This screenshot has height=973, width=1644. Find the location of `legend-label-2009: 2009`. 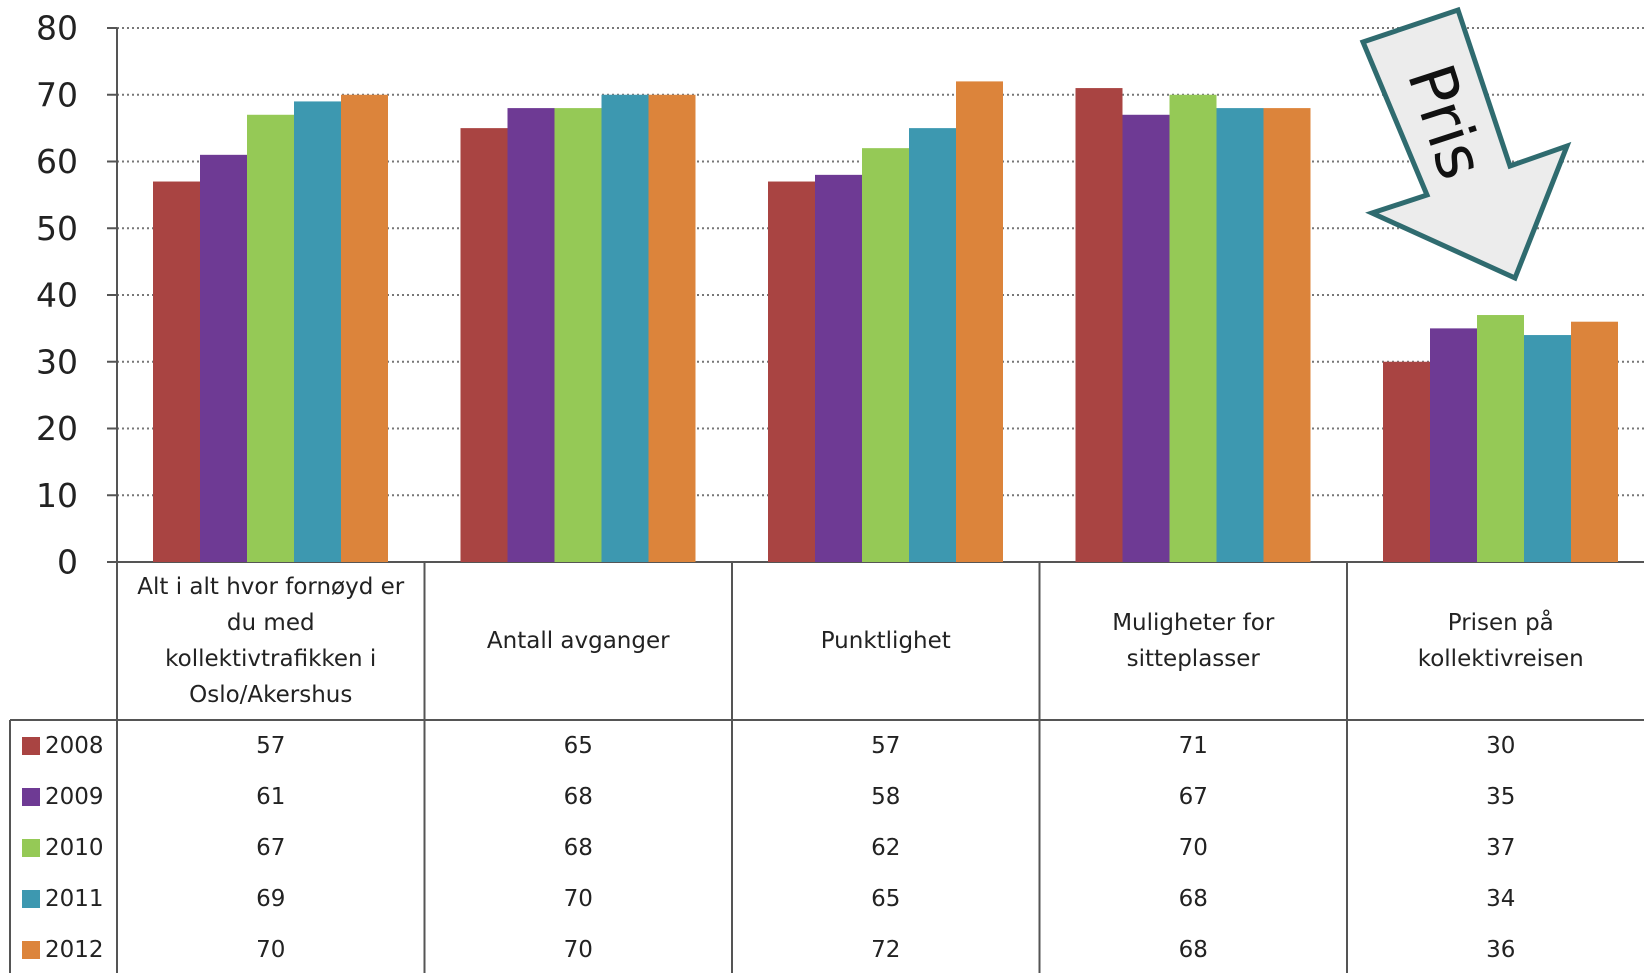

legend-label-2009: 2009 is located at coordinates (74, 797).